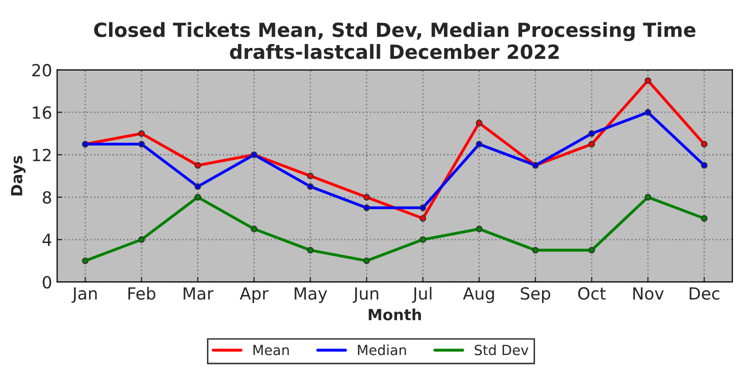 This screenshot has height=378, width=742. I want to click on x-tick-label: Dec, so click(705, 293).